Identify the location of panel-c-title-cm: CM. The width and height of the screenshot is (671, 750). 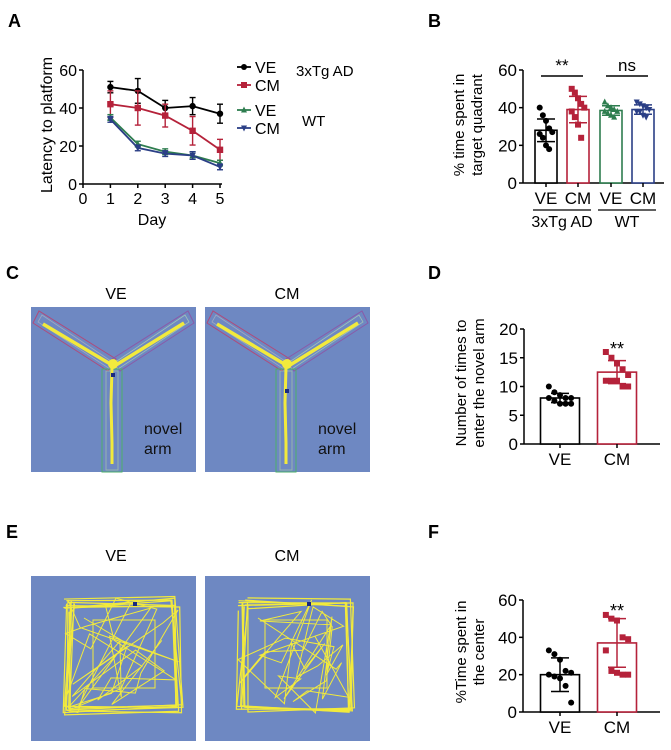
(287, 294).